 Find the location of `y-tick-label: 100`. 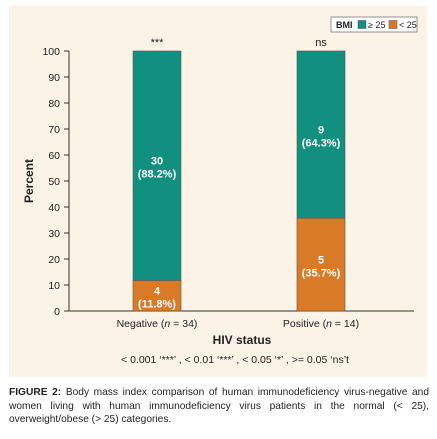

y-tick-label: 100 is located at coordinates (51, 52).